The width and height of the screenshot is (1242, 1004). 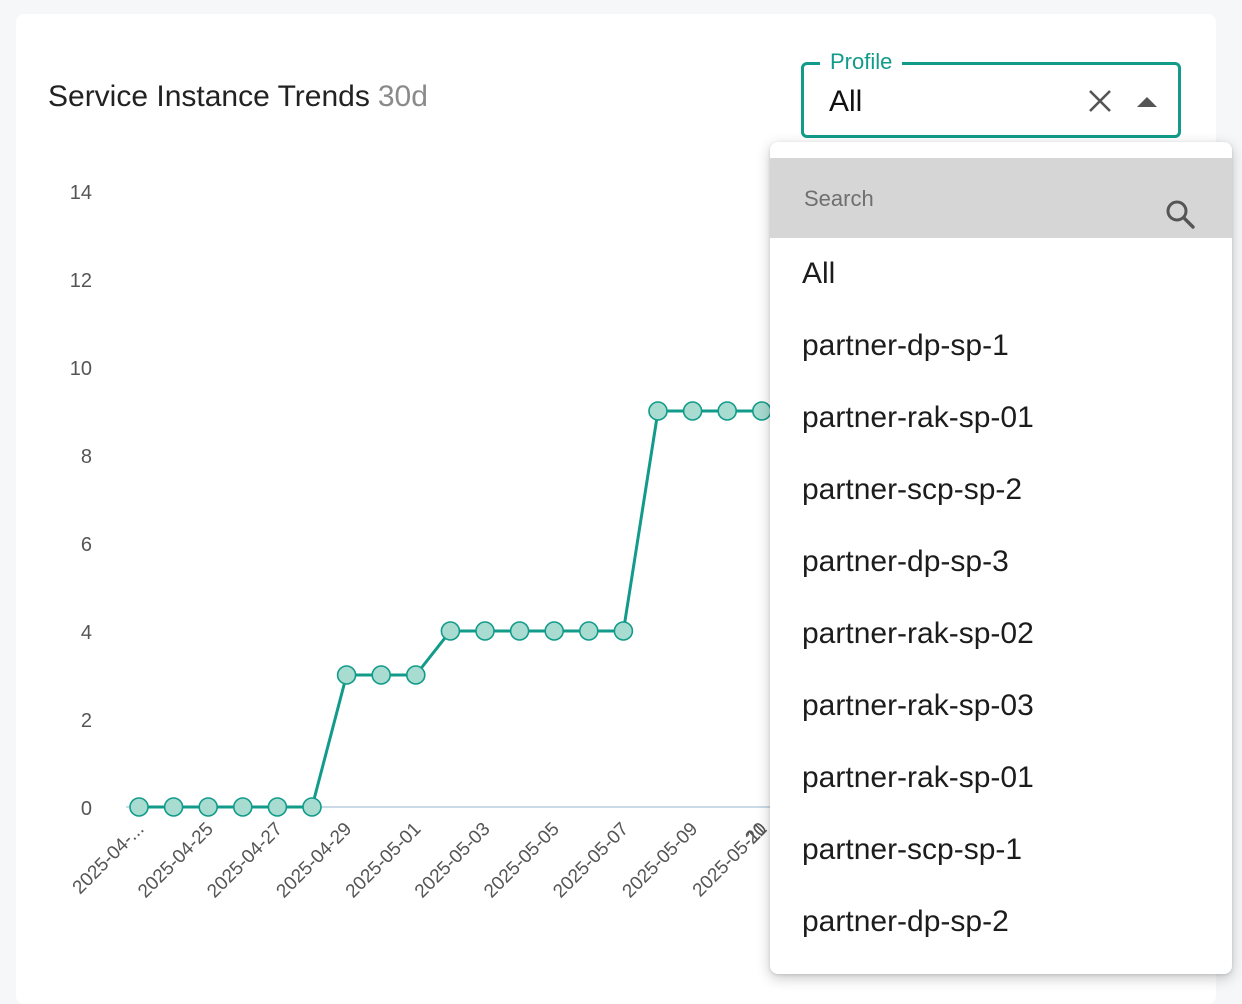 I want to click on chart-title-text: Service Instance Trends, so click(x=209, y=96).